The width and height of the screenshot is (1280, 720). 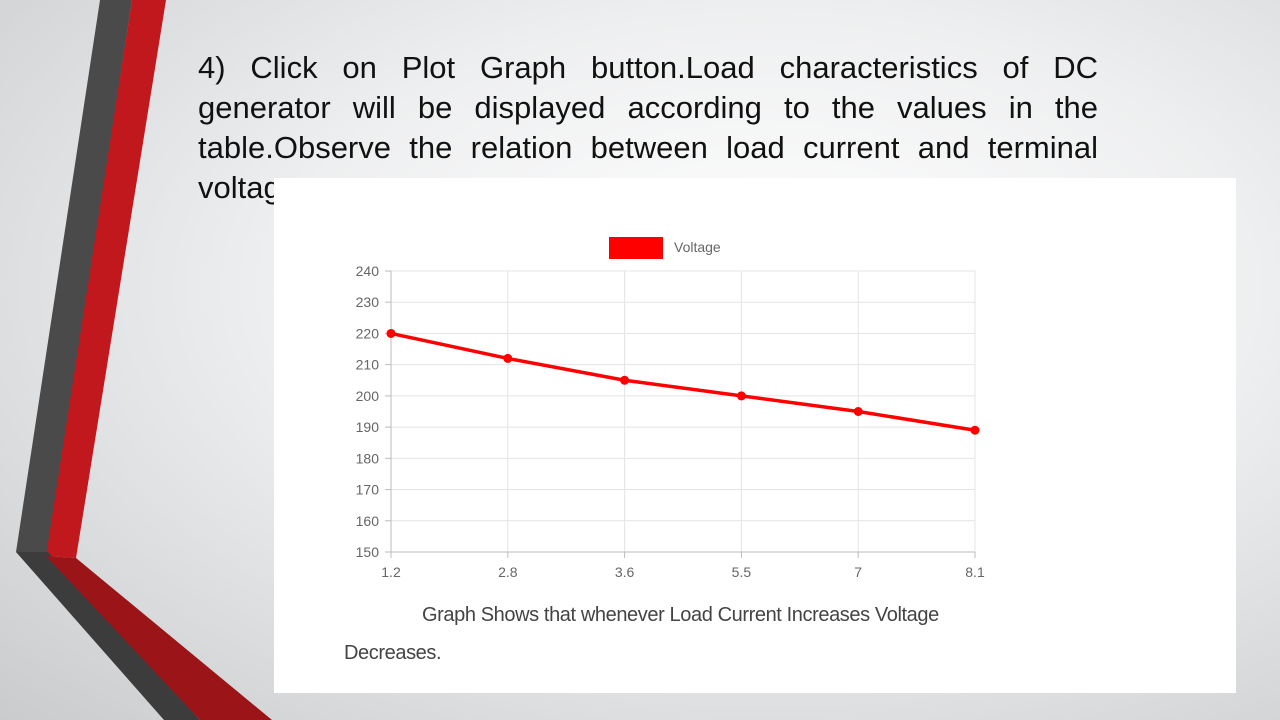 I want to click on y-tick-label: 210, so click(x=368, y=365).